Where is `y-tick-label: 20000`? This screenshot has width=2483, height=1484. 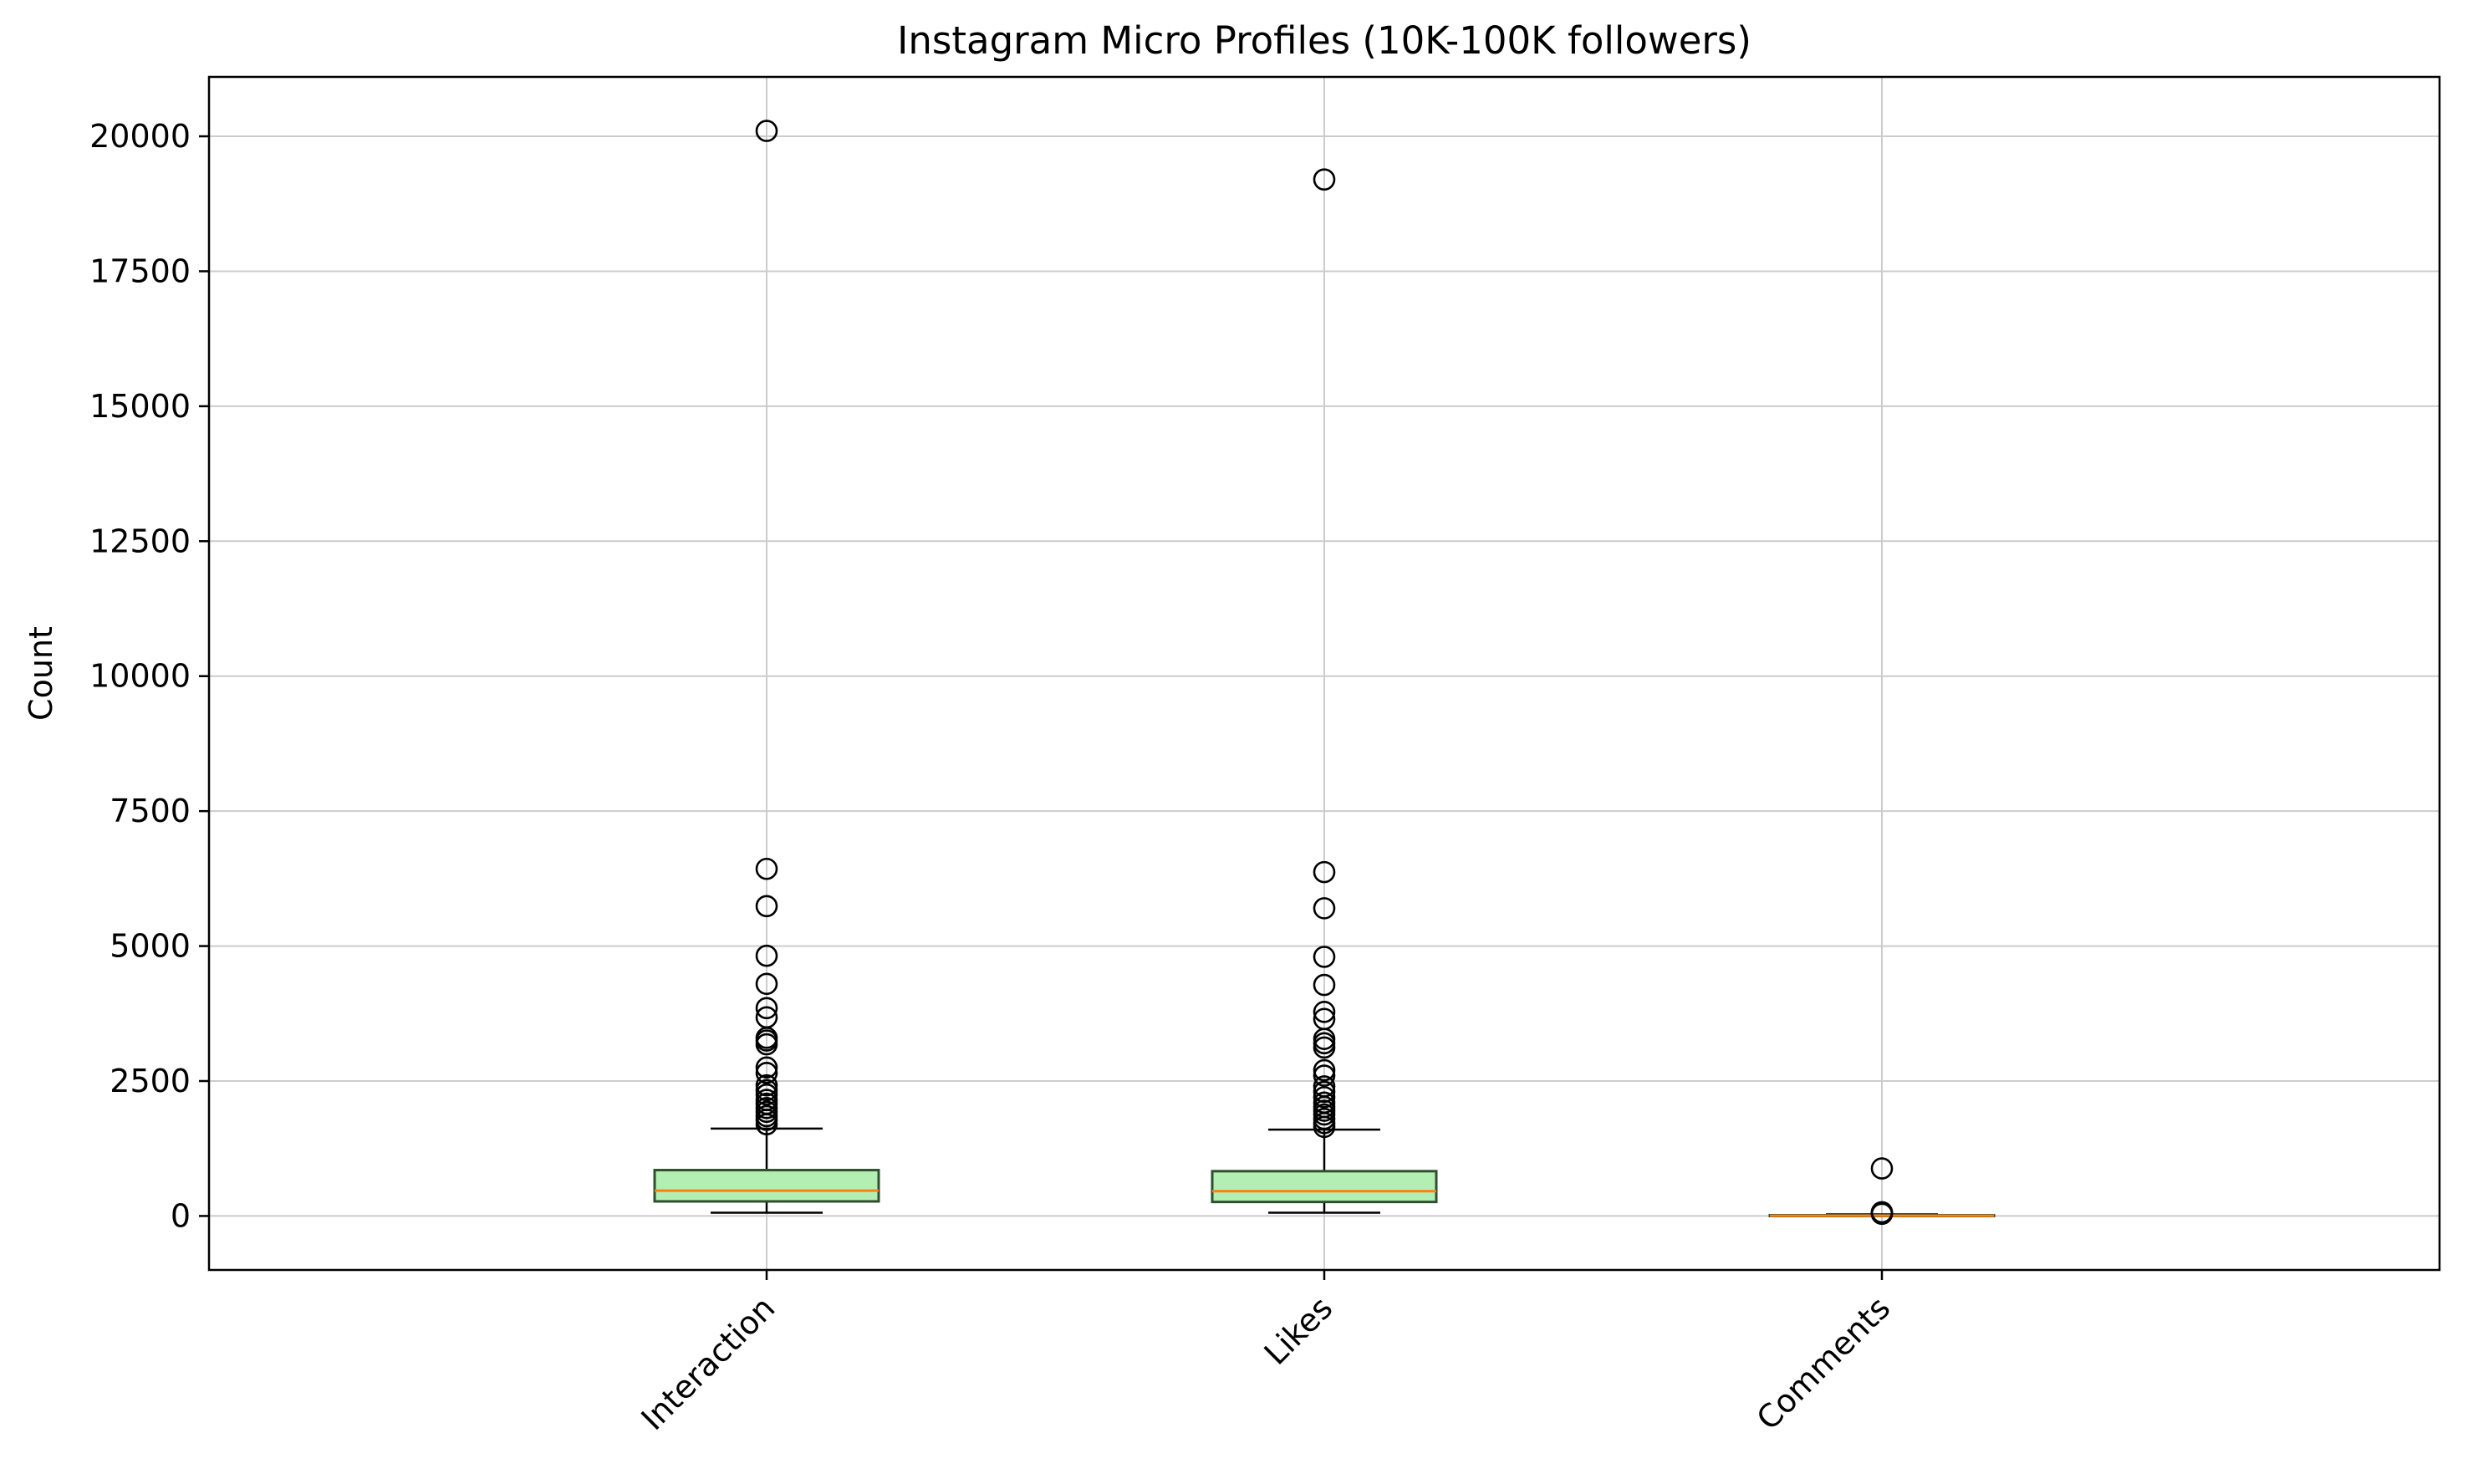 y-tick-label: 20000 is located at coordinates (140, 136).